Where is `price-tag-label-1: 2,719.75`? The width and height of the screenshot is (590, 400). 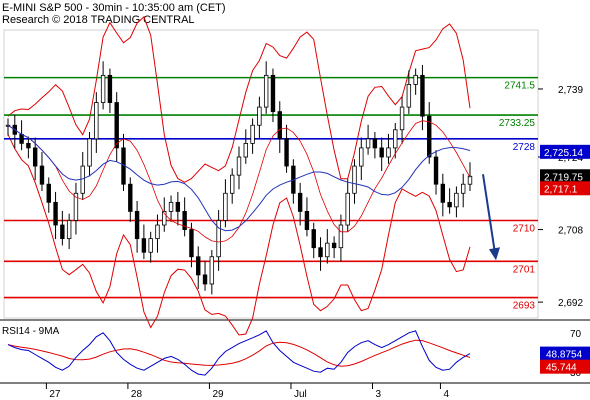
price-tag-label-1: 2,719.75 is located at coordinates (563, 177).